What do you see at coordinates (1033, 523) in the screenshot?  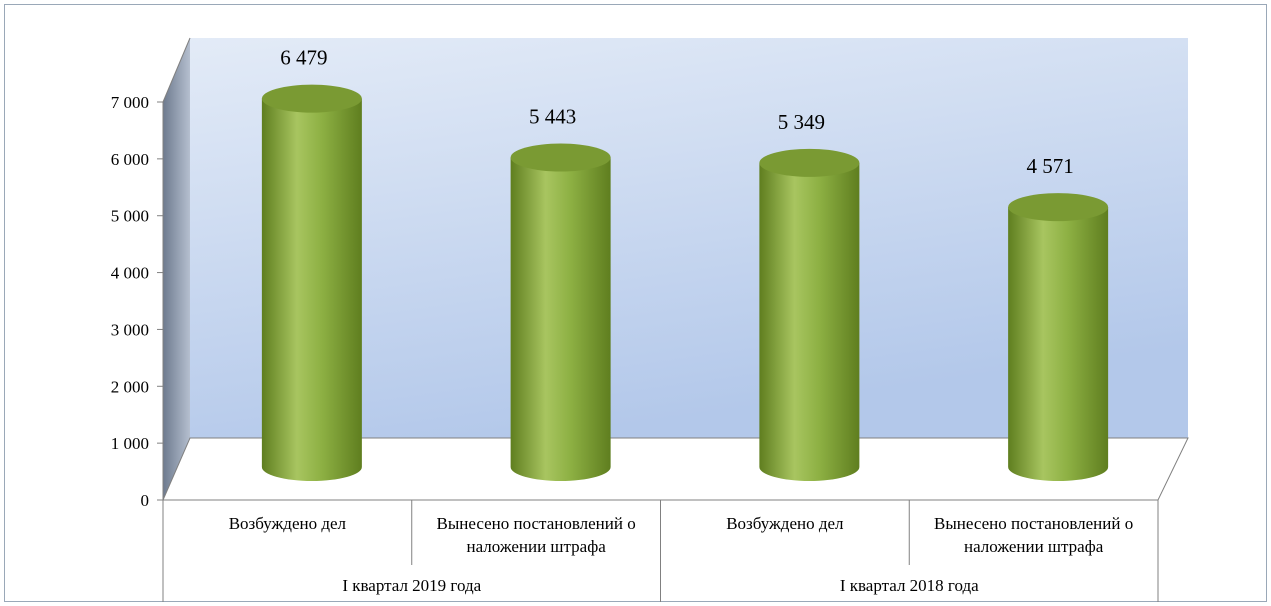 I see `category-label-3-line-0: Вынесено постановлений о` at bounding box center [1033, 523].